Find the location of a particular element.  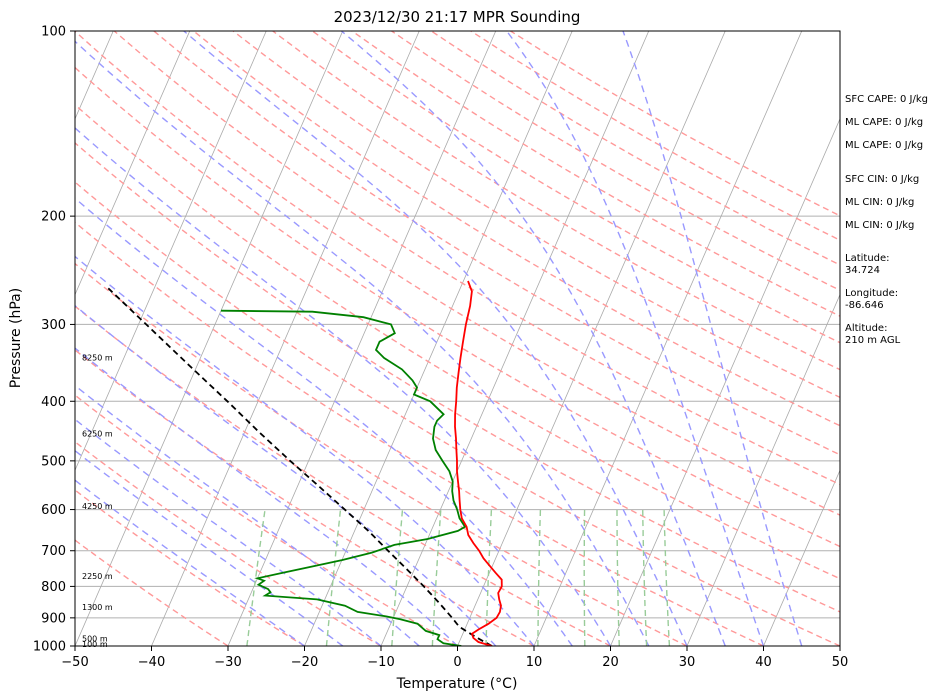

x-tick-label: 0 is located at coordinates (457, 662).